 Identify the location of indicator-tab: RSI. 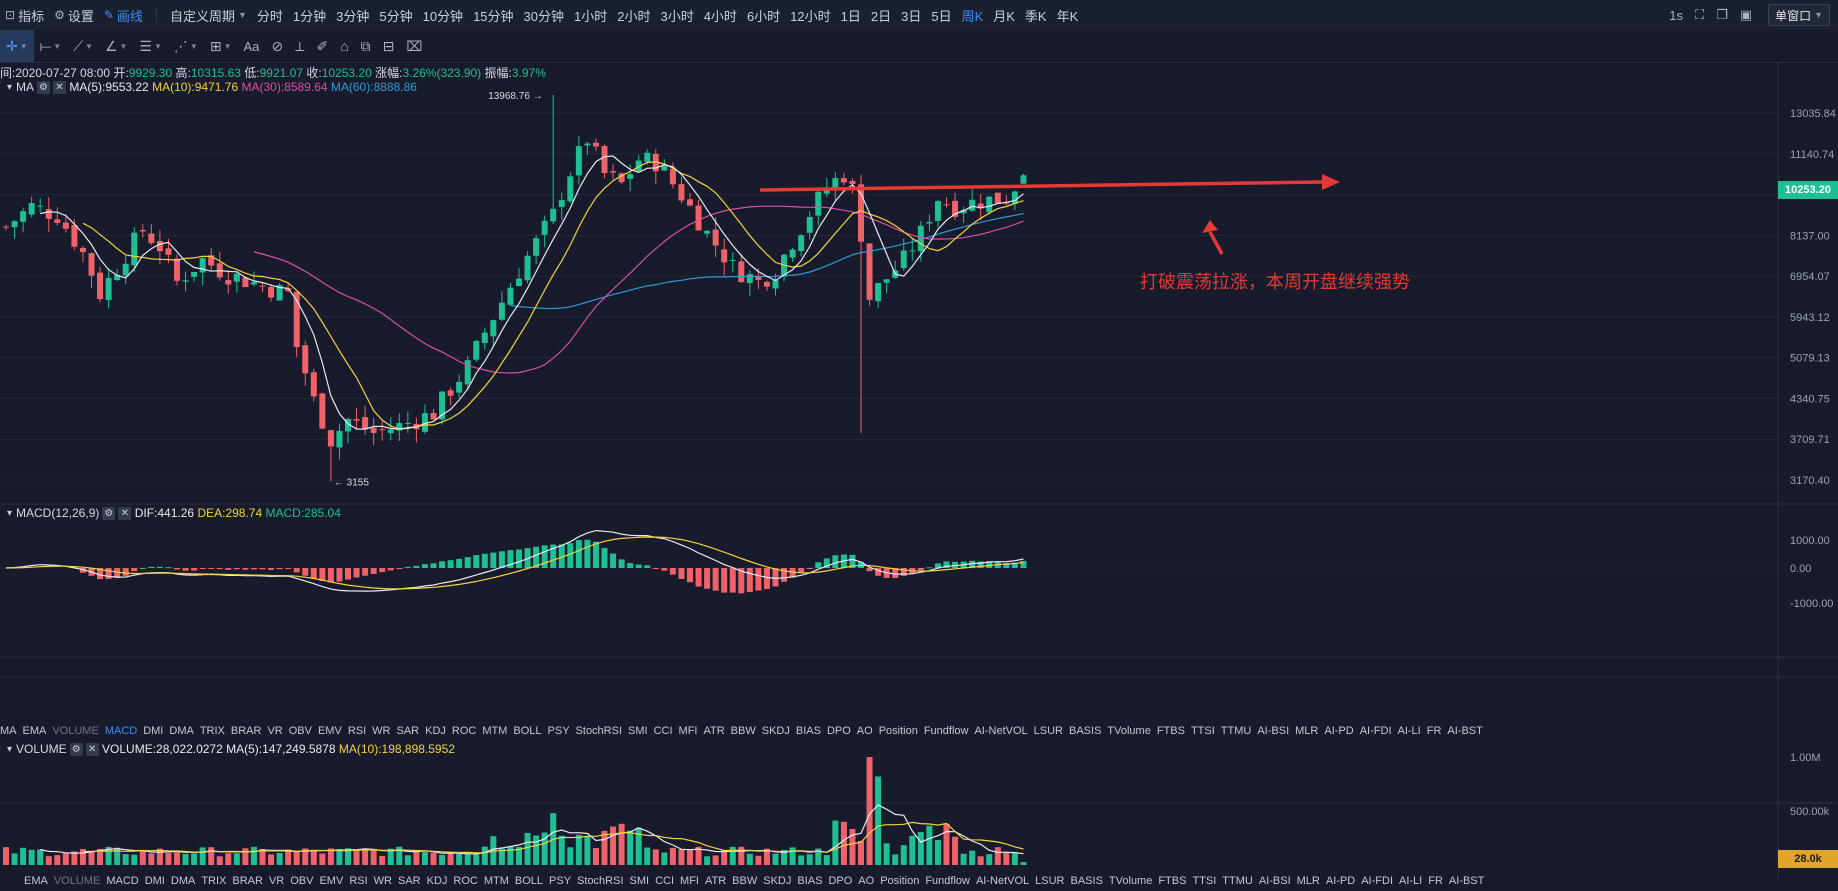
(357, 731).